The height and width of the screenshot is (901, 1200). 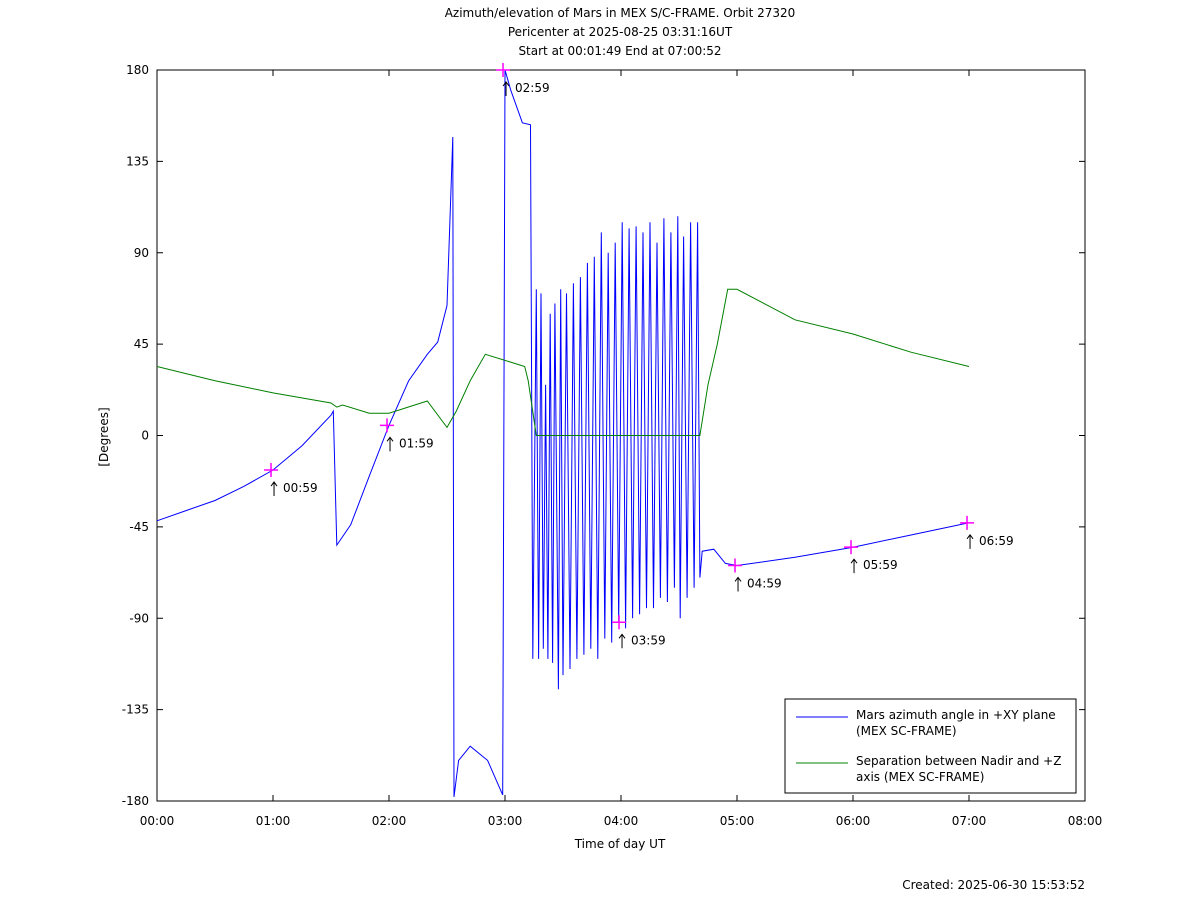 I want to click on annotation-label: 03:59, so click(x=648, y=640).